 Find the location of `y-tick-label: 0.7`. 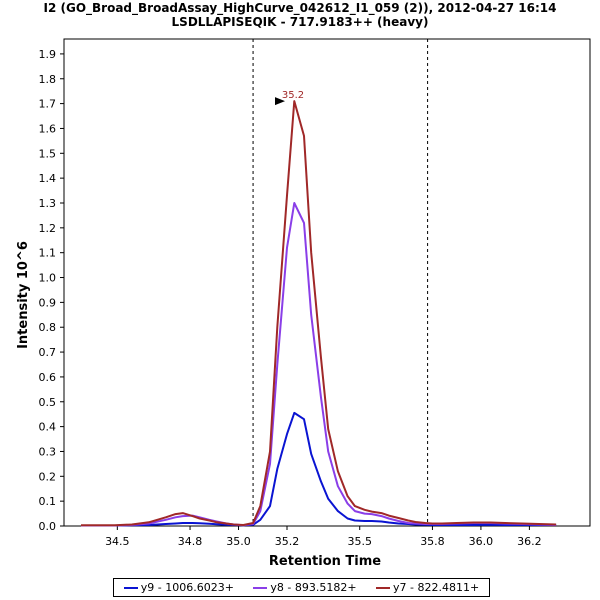

y-tick-label: 0.7 is located at coordinates (48, 352).